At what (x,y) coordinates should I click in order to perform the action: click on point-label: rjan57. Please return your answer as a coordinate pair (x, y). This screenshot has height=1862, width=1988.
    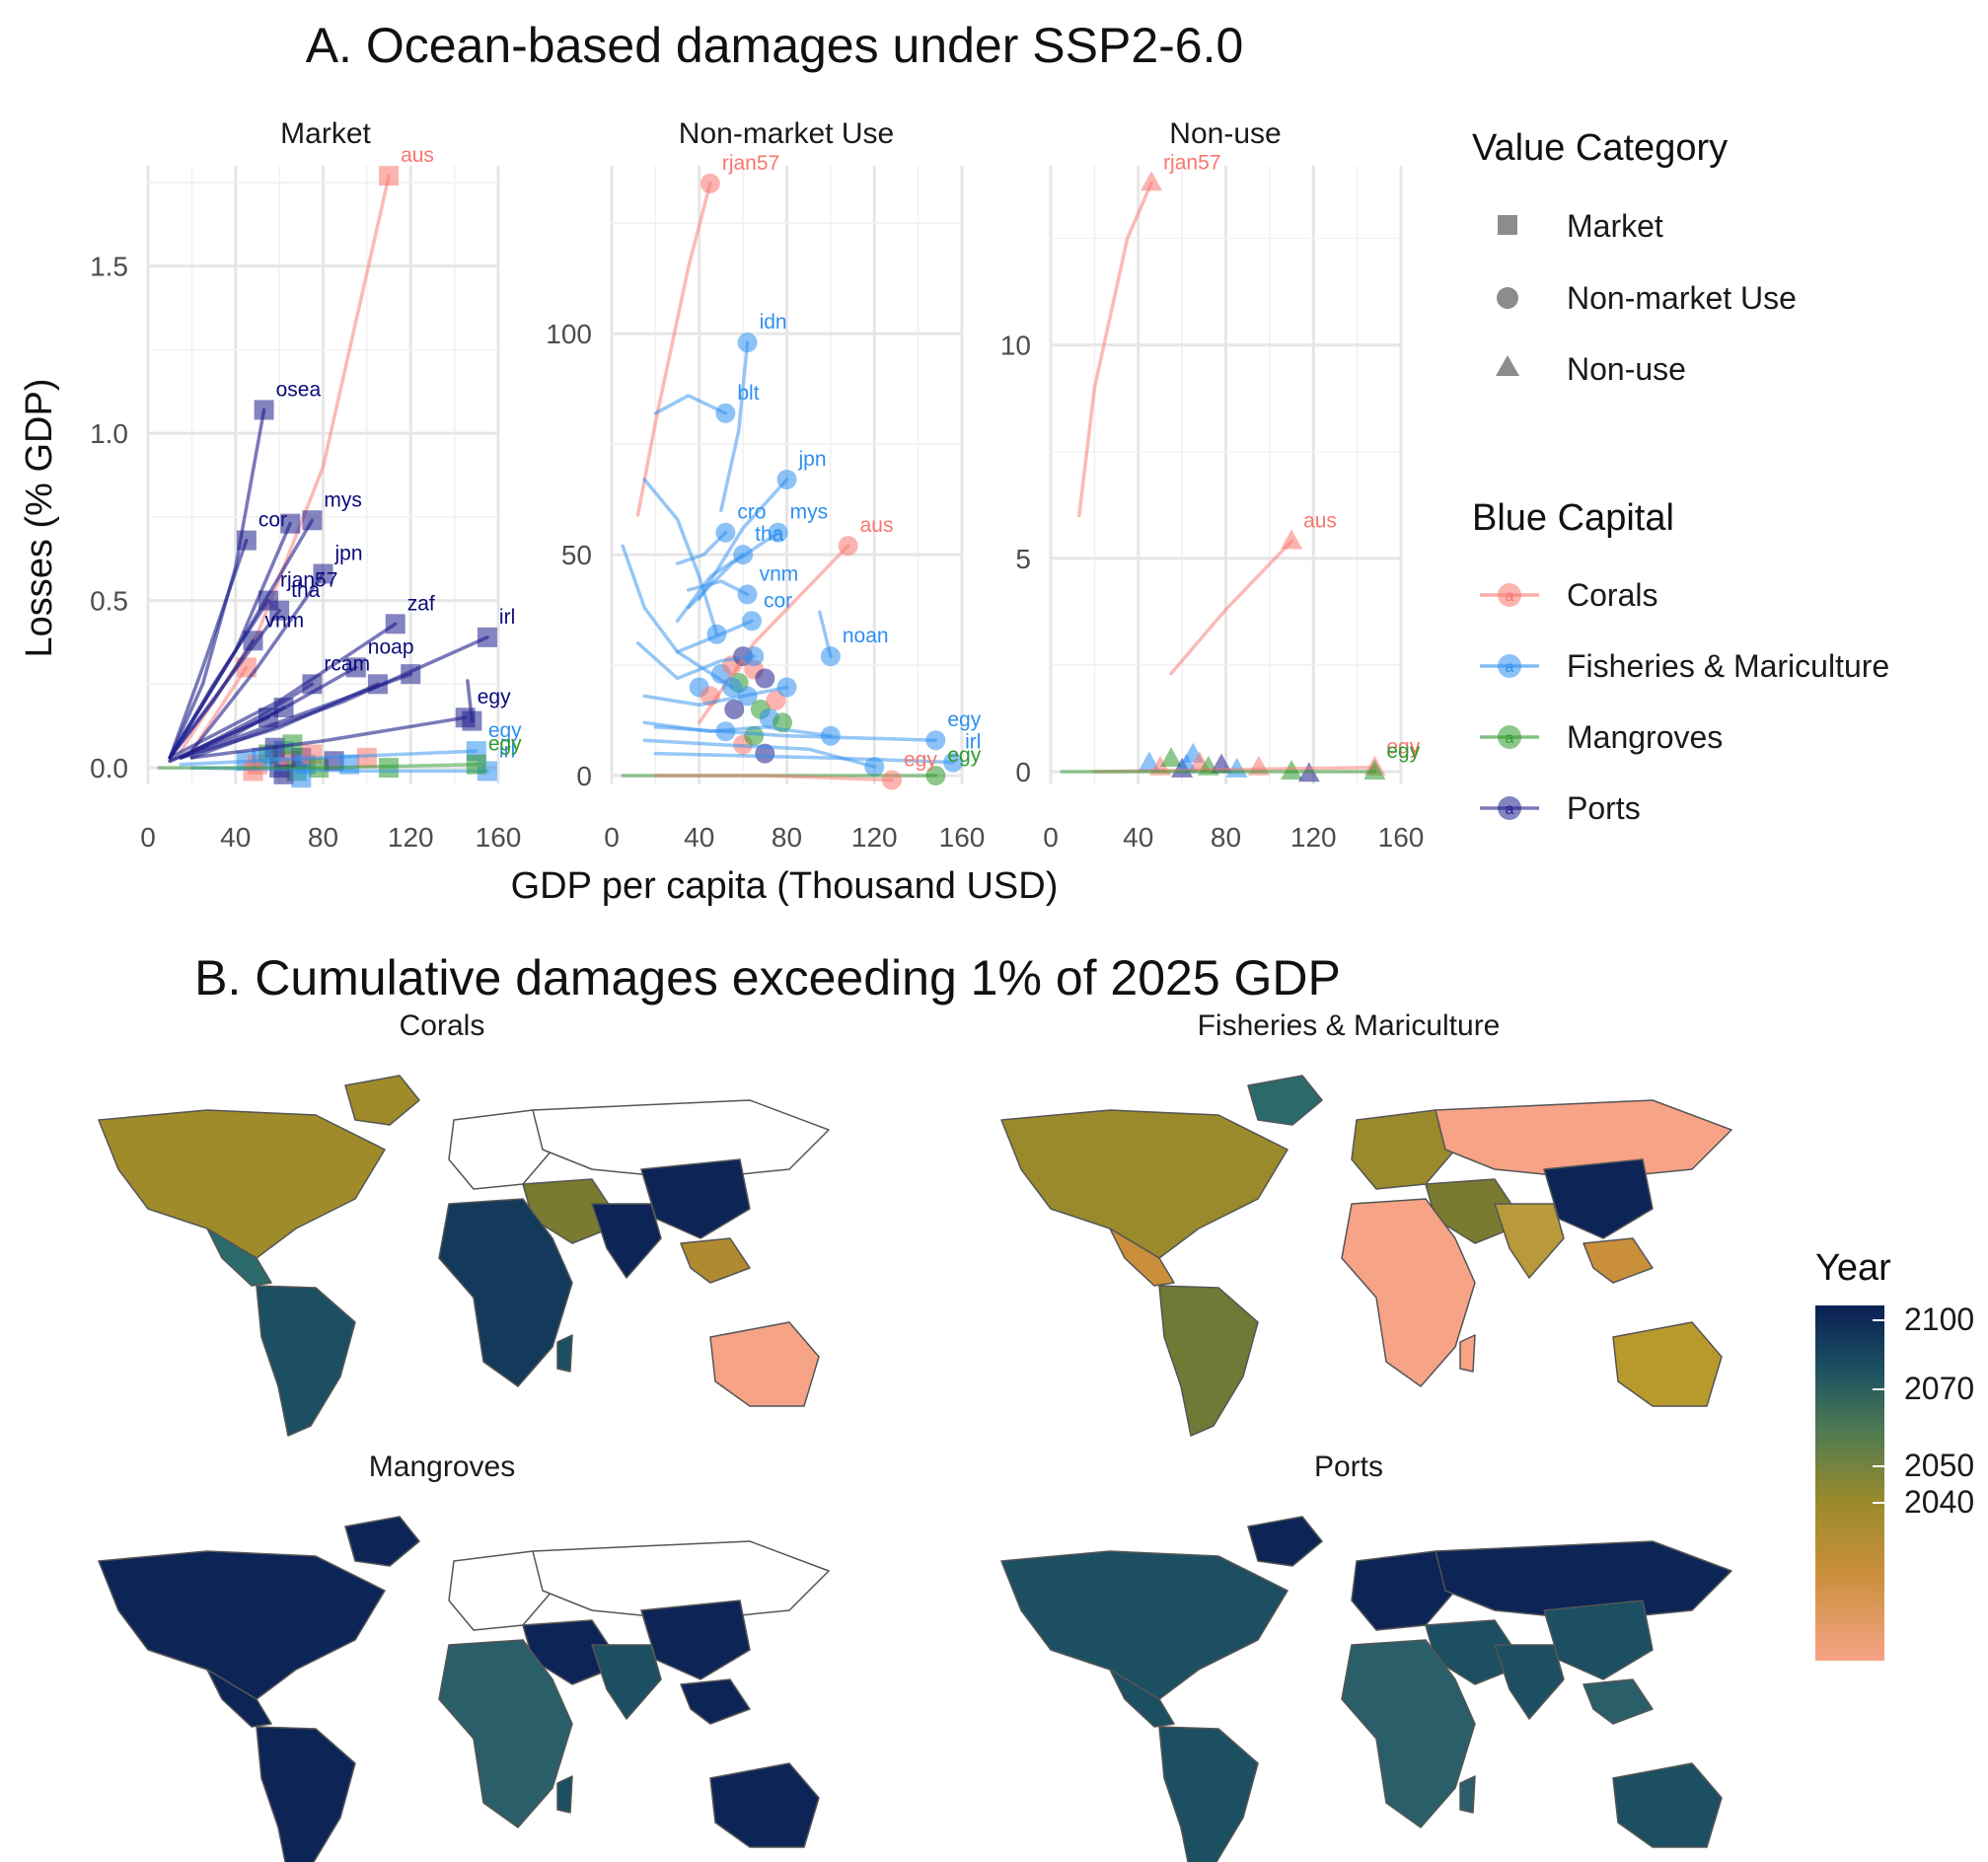
    Looking at the image, I should click on (751, 163).